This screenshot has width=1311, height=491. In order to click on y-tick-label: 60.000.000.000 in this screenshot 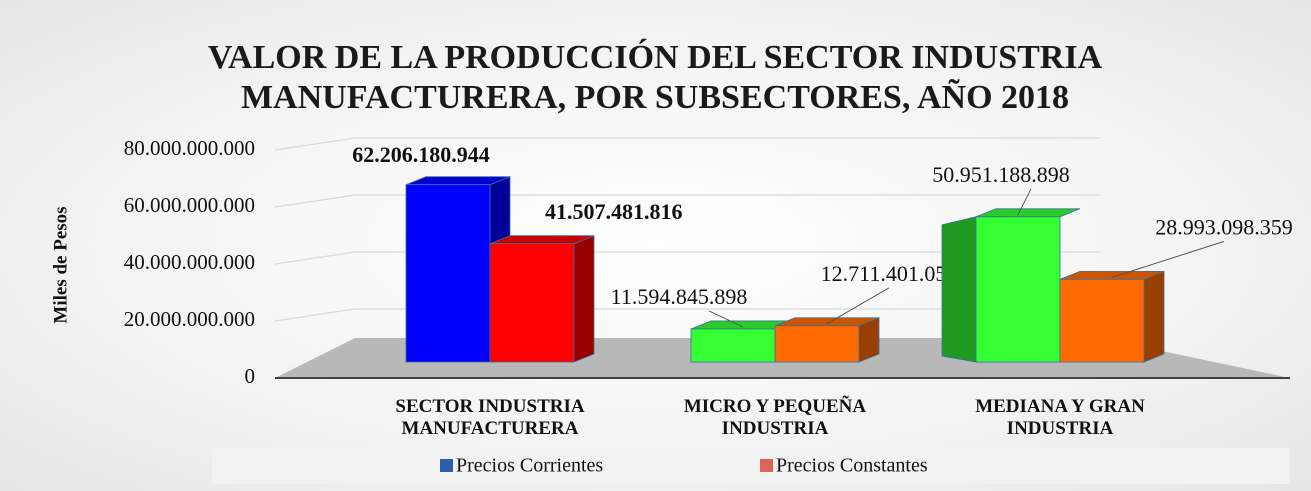, I will do `click(189, 205)`.